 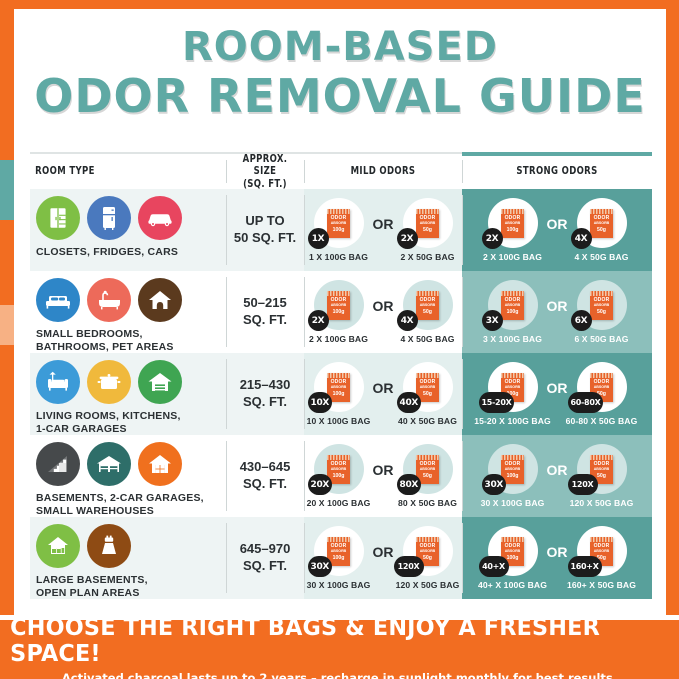 What do you see at coordinates (335, 387) in the screenshot?
I see `dose-puck: ODOR ABSORB 100g 10X` at bounding box center [335, 387].